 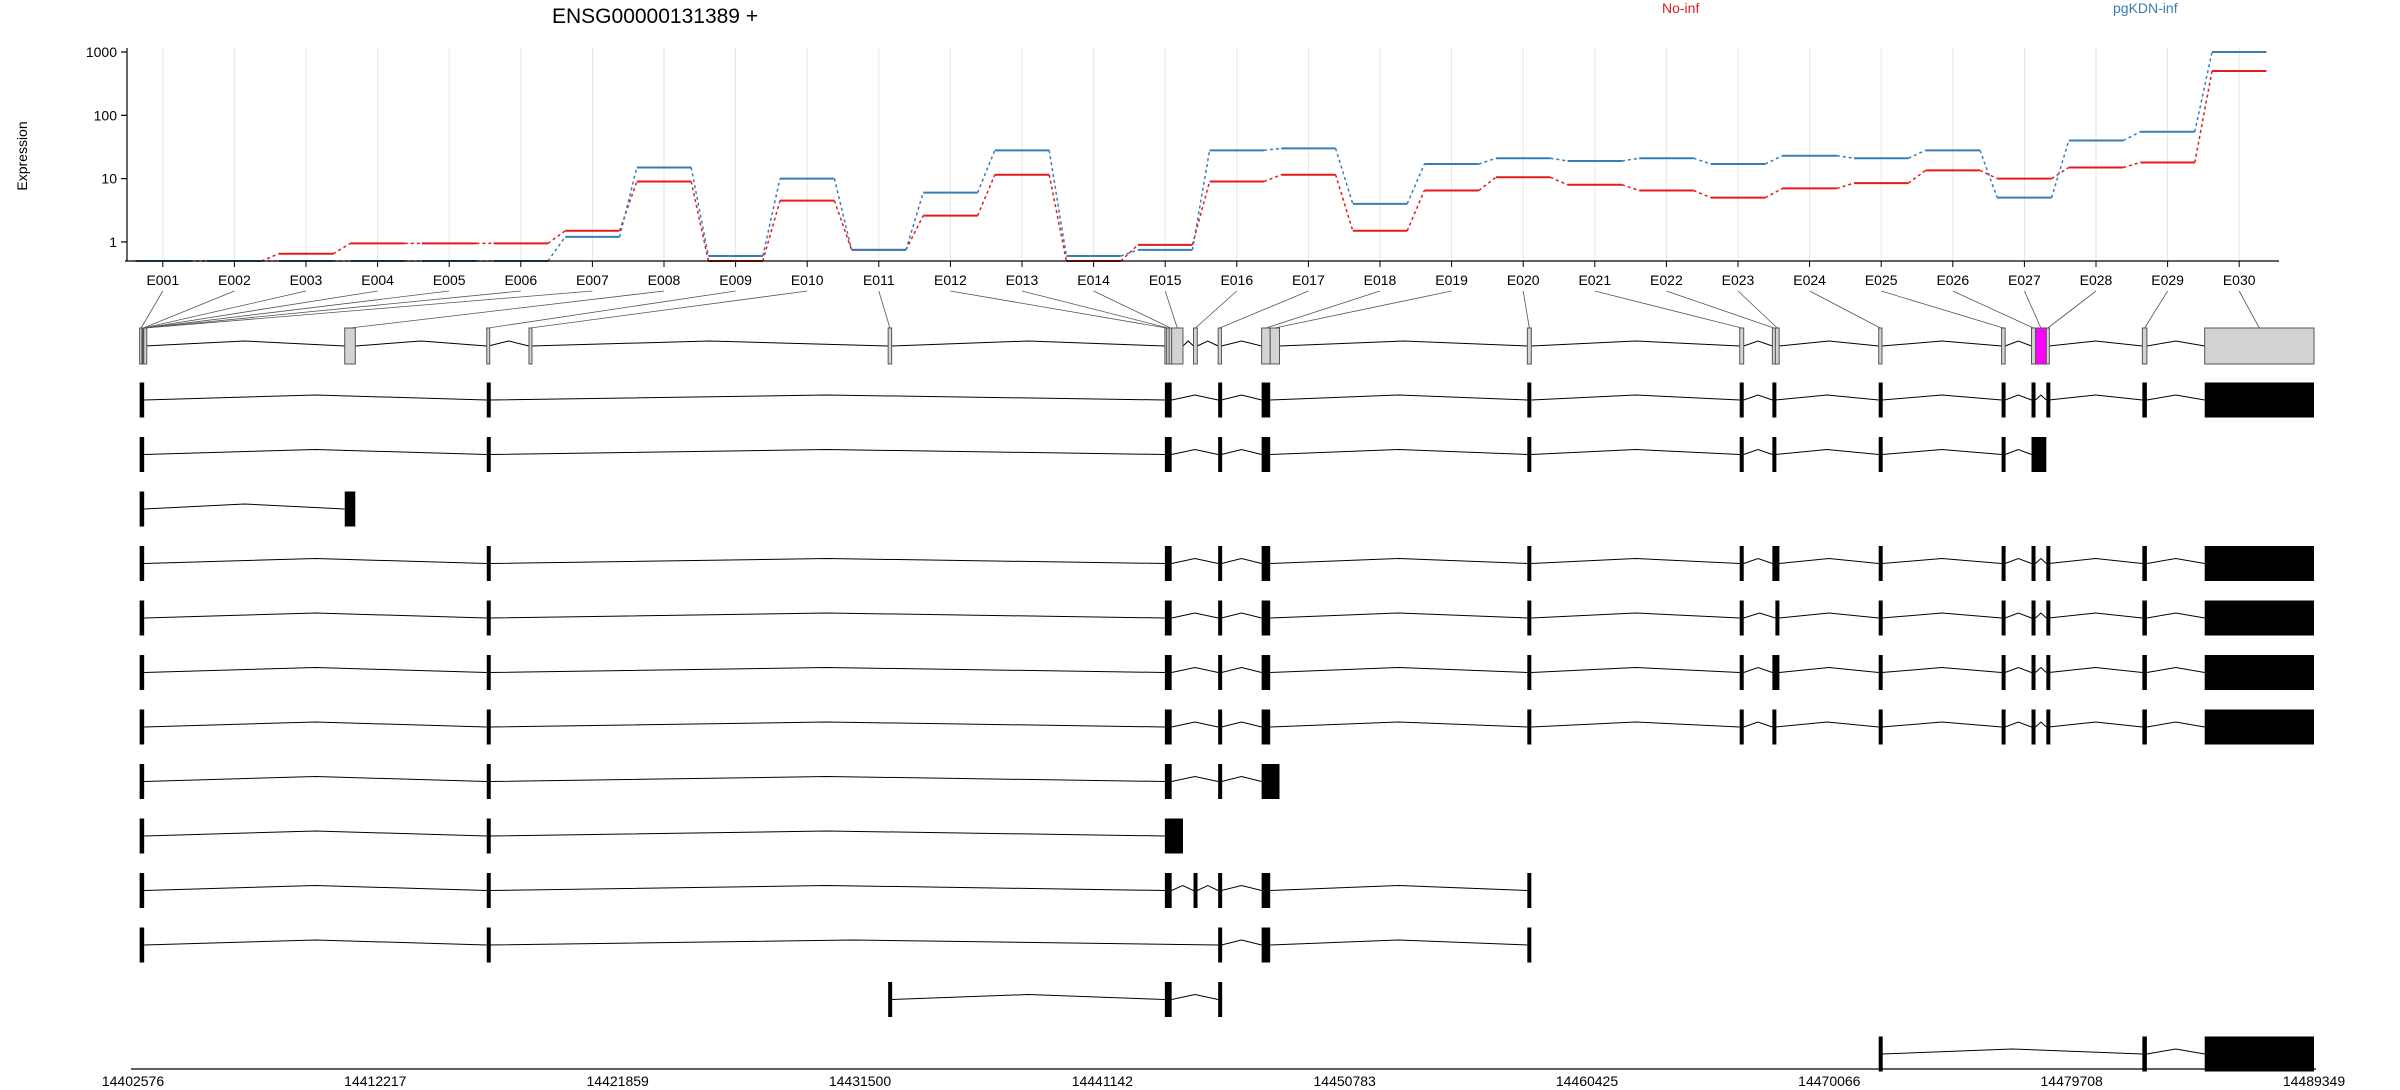 I want to click on genomic-tick-label: 14431500, so click(x=860, y=1081).